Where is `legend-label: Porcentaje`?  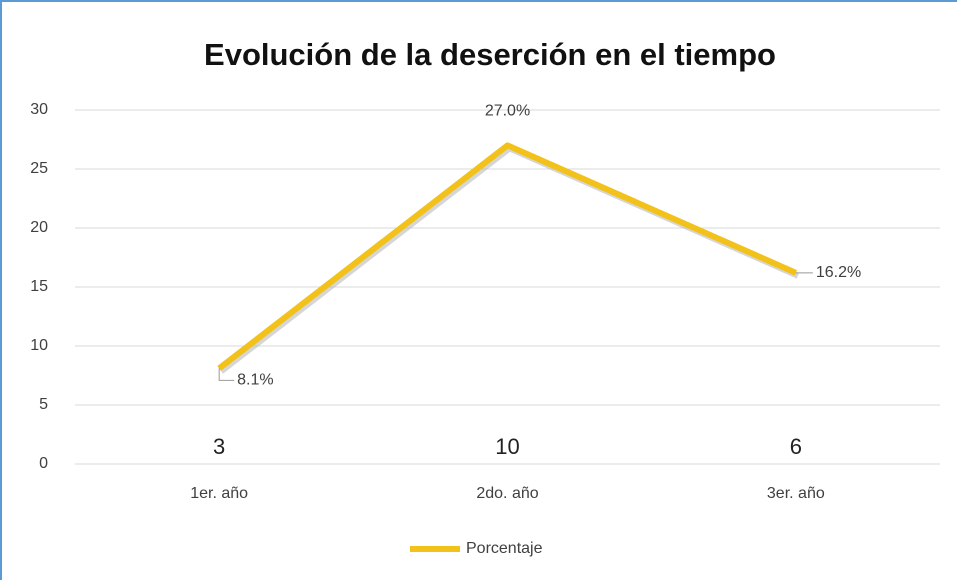 legend-label: Porcentaje is located at coordinates (504, 548).